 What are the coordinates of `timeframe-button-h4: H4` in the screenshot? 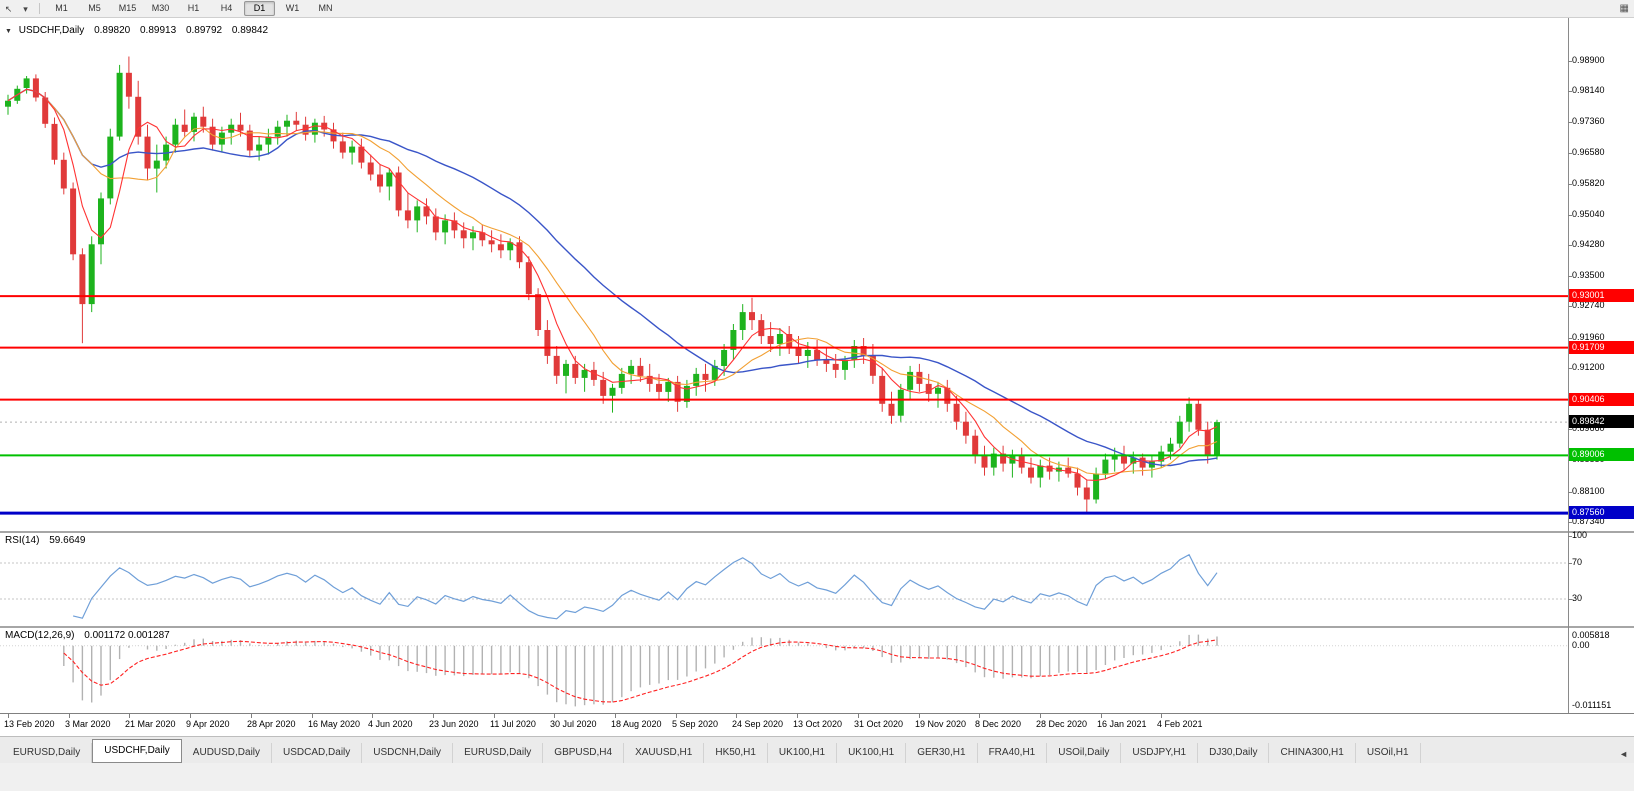 It's located at (226, 8).